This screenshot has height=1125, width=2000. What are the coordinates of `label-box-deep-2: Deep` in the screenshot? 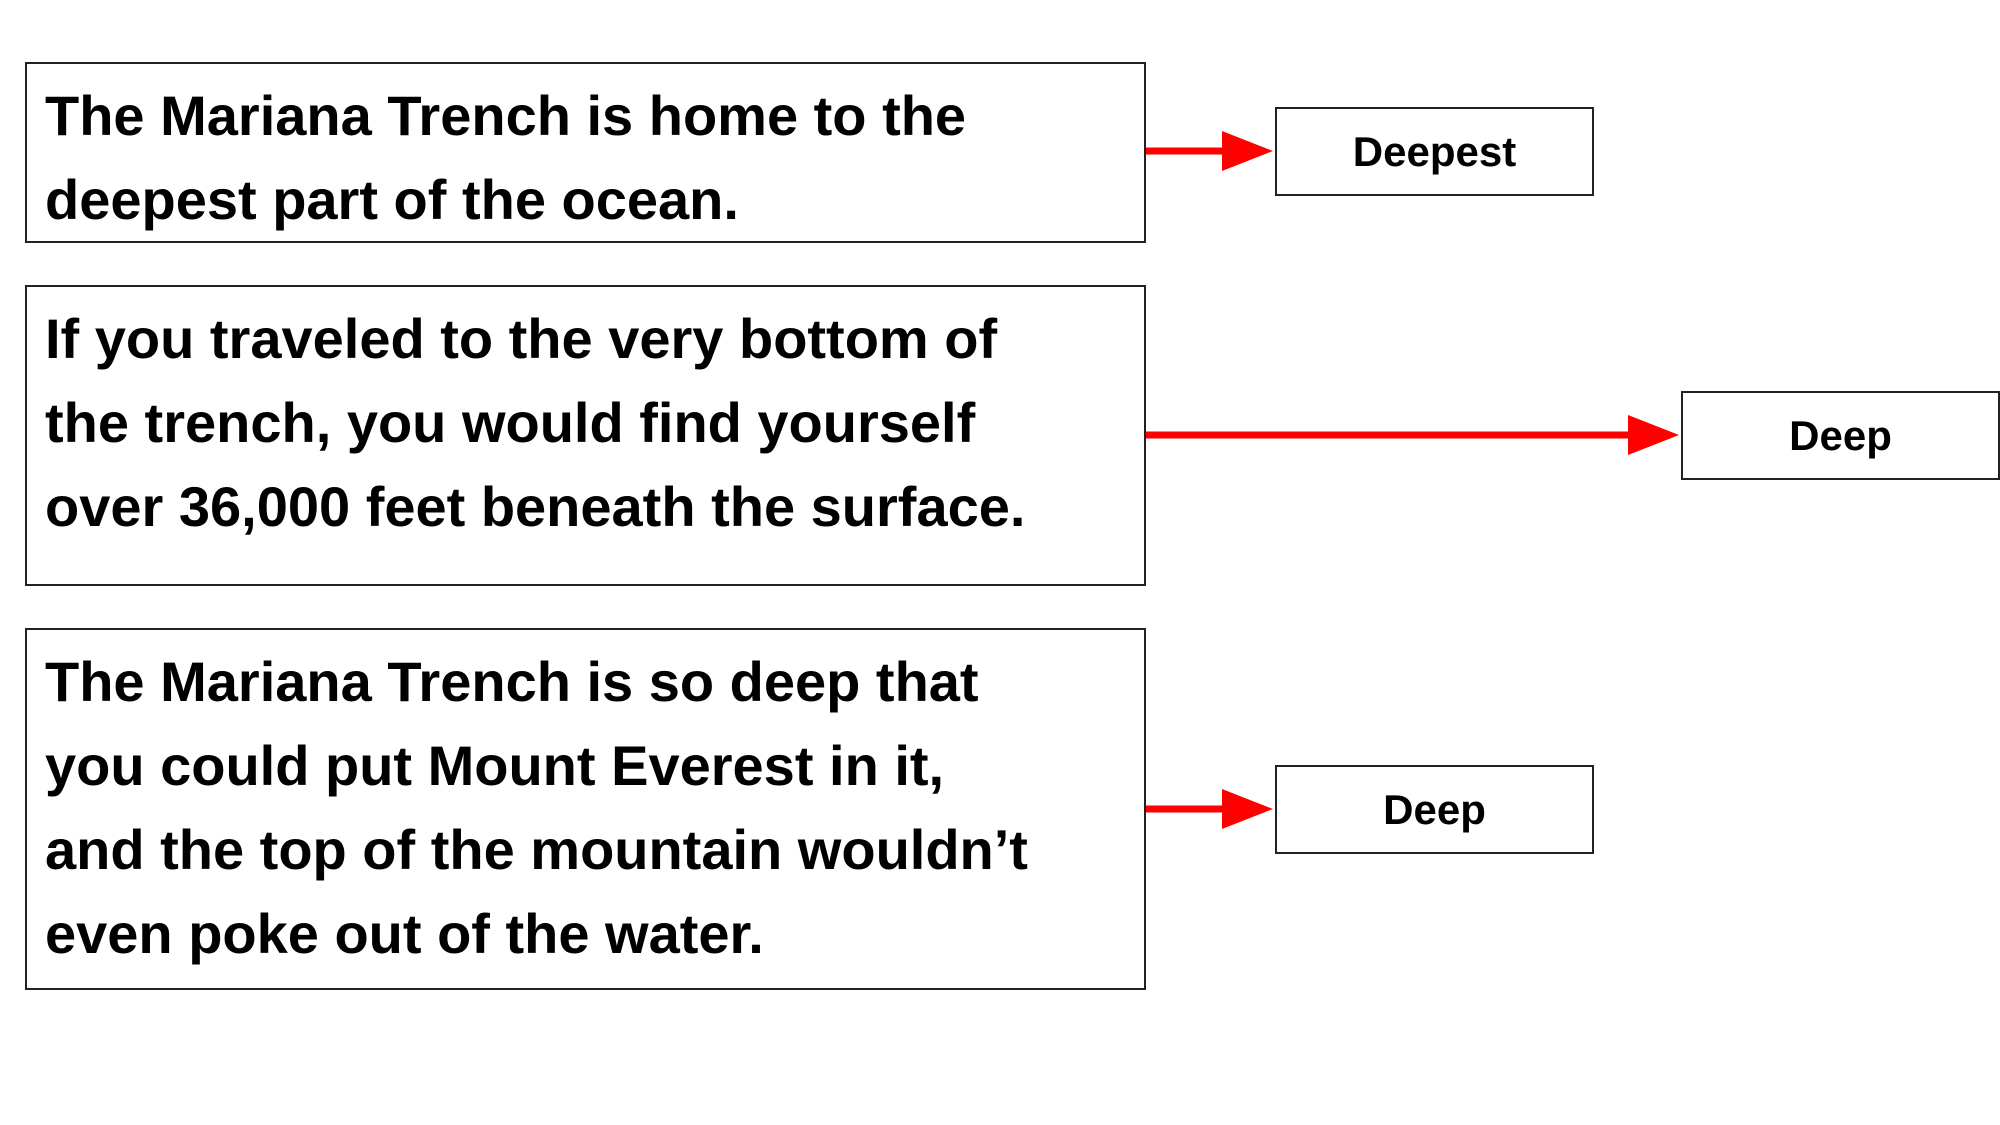 It's located at (1840, 435).